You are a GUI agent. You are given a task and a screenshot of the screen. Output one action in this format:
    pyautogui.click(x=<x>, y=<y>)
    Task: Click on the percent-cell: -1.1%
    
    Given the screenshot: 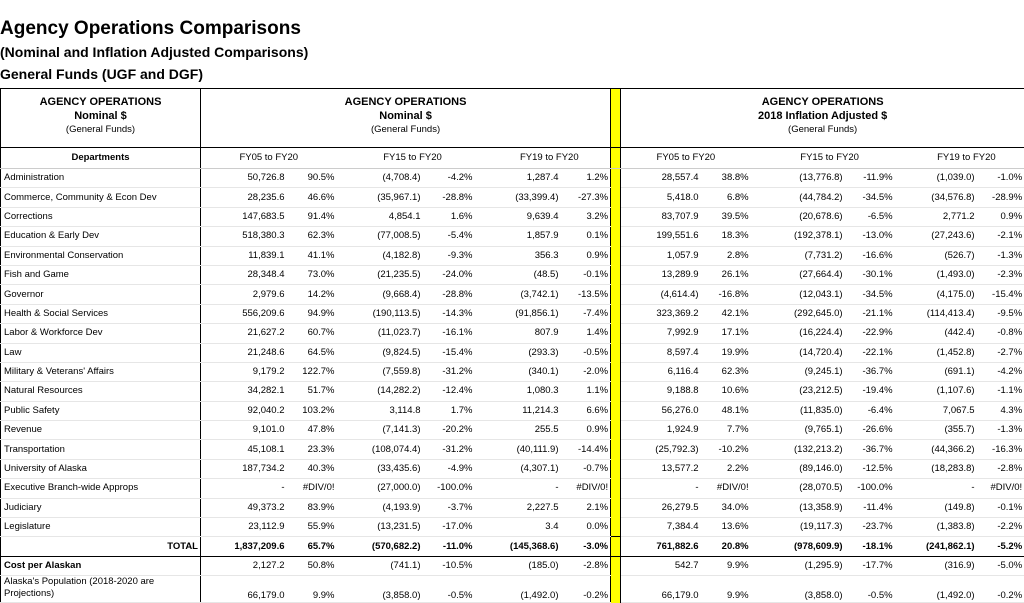 What is the action you would take?
    pyautogui.click(x=1000, y=391)
    